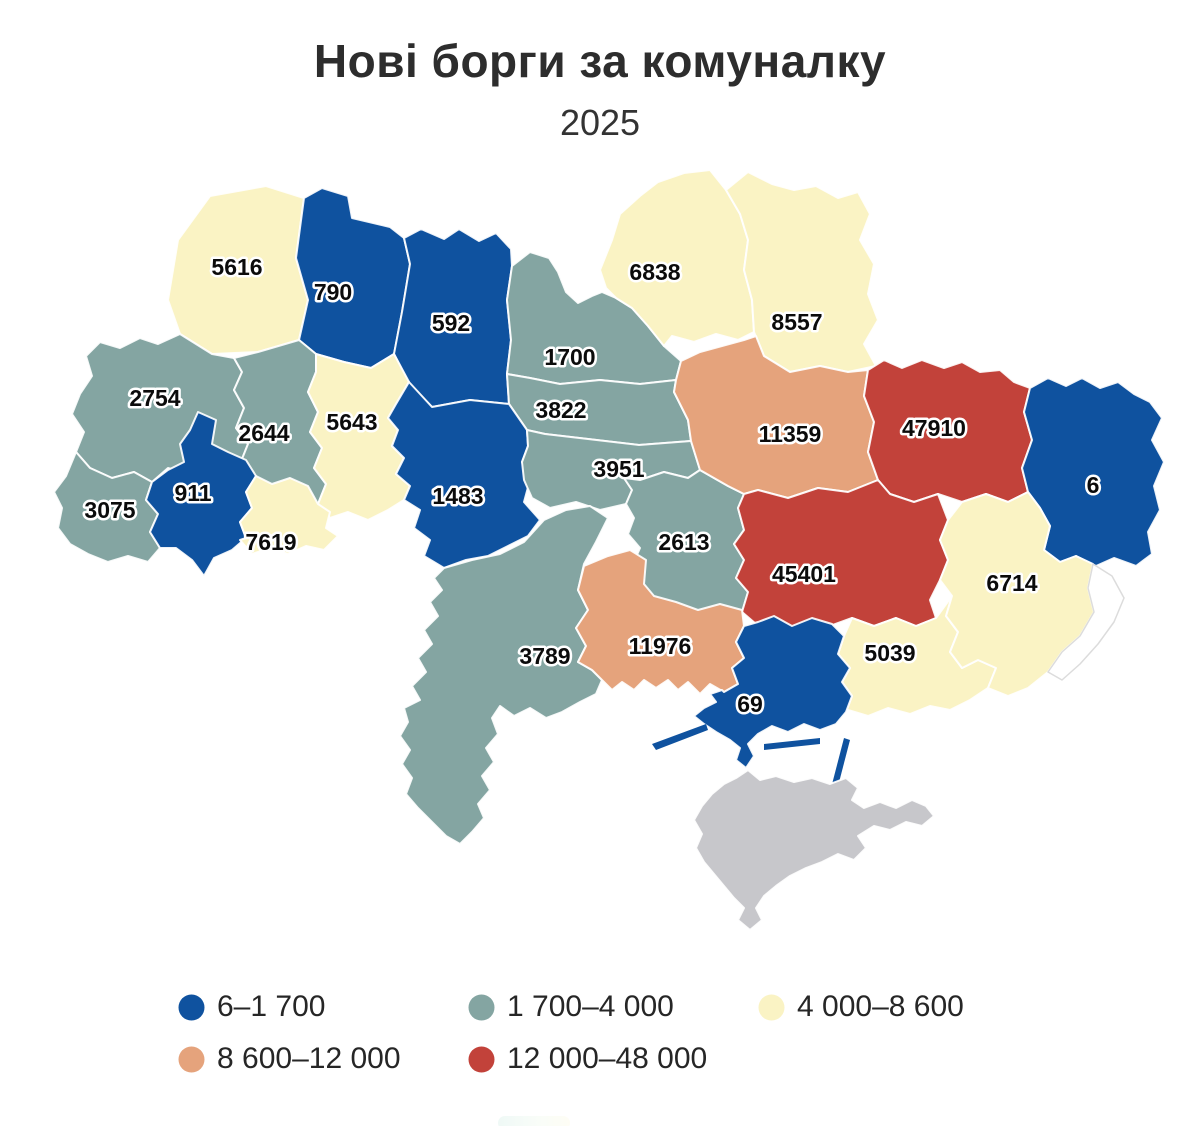  I want to click on legend-label: 1 700–4 000, so click(590, 1006).